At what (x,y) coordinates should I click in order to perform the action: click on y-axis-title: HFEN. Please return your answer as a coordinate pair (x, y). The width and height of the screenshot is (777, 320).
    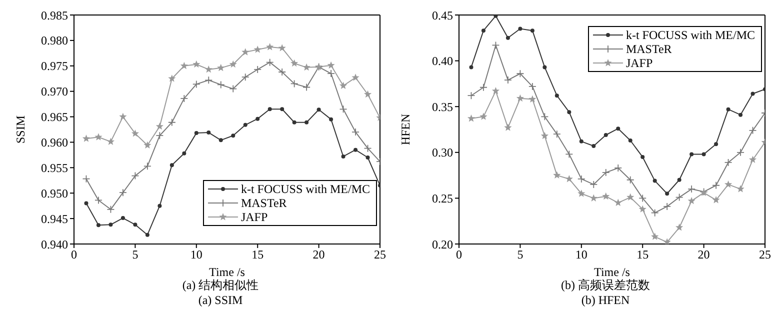
    Looking at the image, I should click on (405, 130).